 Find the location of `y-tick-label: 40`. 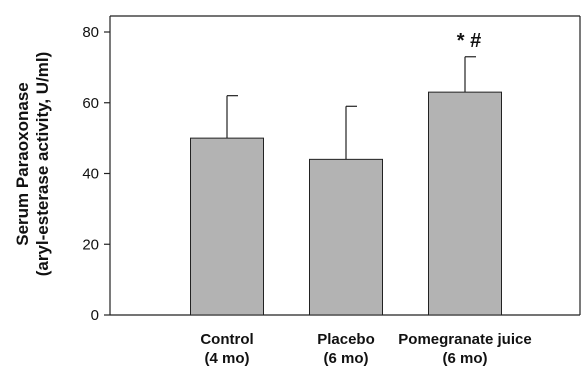

y-tick-label: 40 is located at coordinates (90, 174).